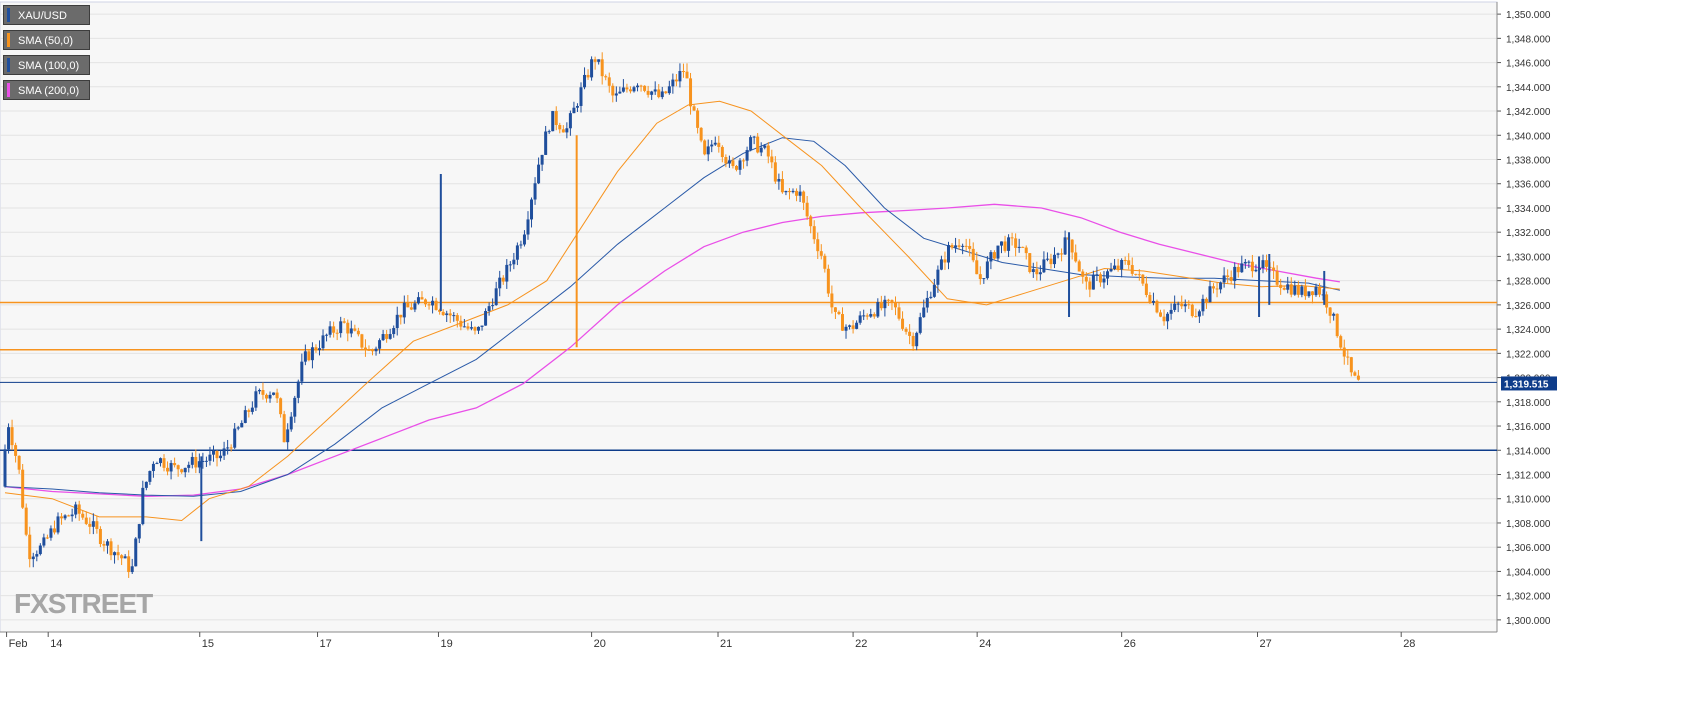  Describe the element at coordinates (31, 603) in the screenshot. I see `logo-fx: FX` at that location.